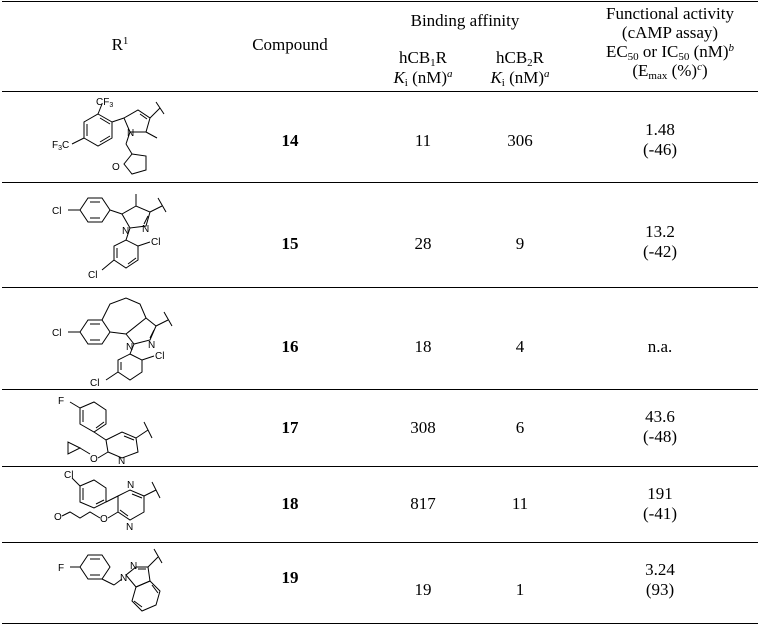  I want to click on compound-id: 17, so click(290, 427).